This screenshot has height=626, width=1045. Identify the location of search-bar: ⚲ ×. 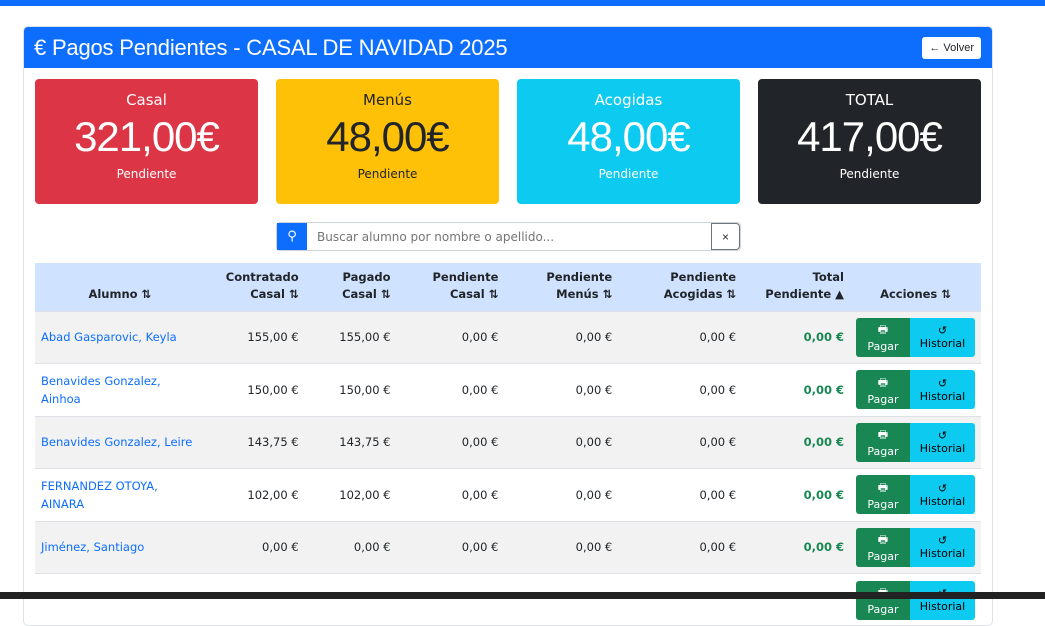
(508, 236).